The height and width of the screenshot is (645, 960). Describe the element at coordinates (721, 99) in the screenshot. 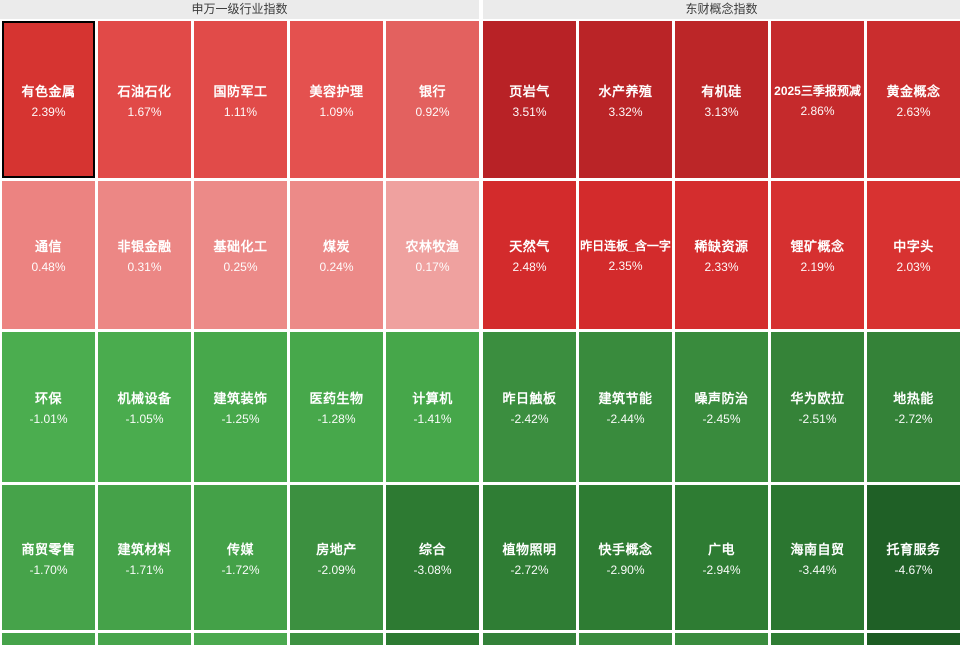

I see `heatmap-tile: 有机硅 3.13%` at that location.